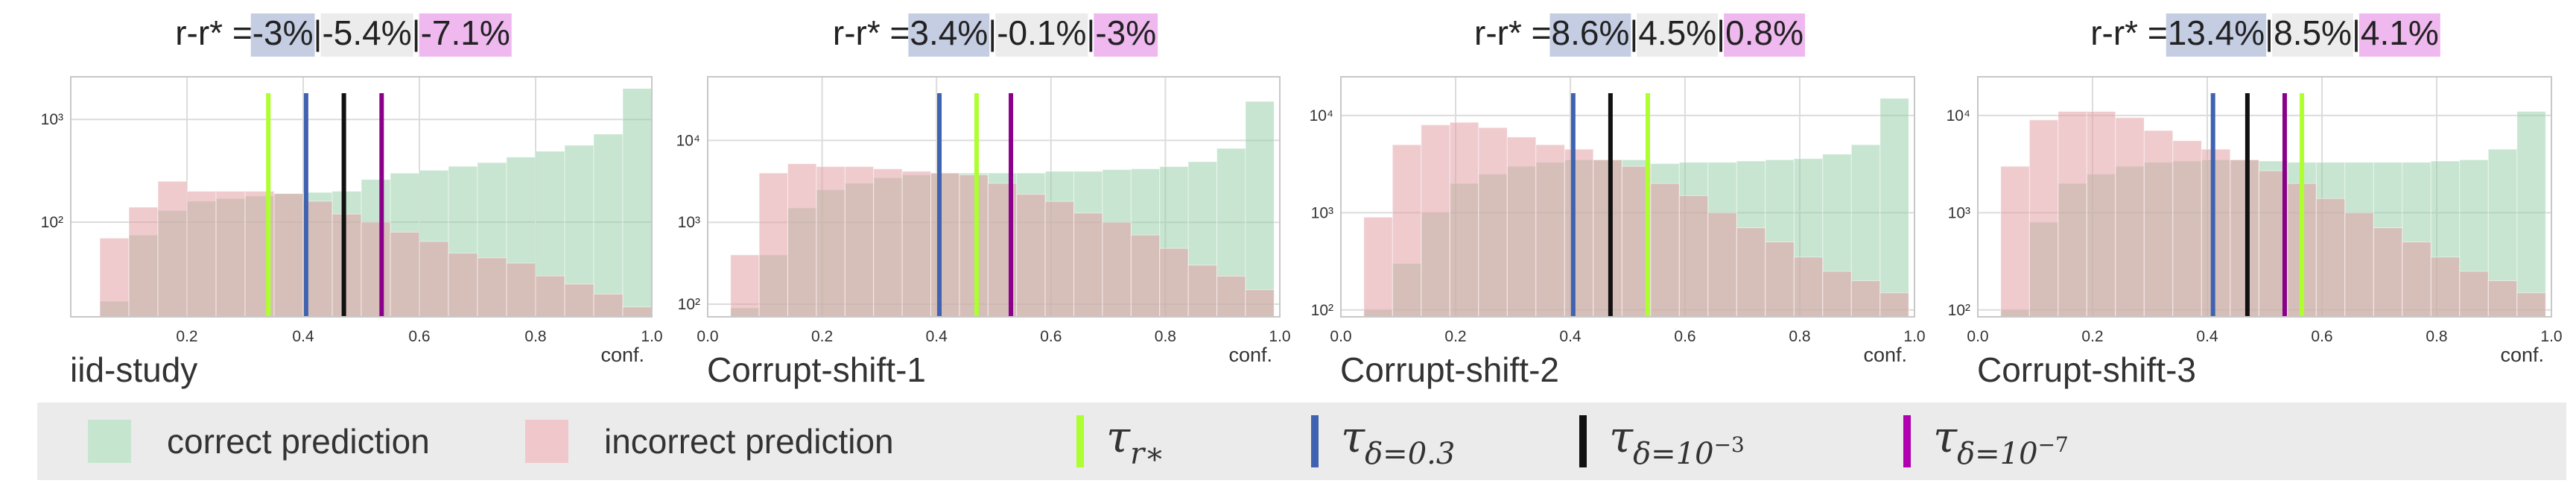 Image resolution: width=2576 pixels, height=495 pixels. Describe the element at coordinates (1322, 116) in the screenshot. I see `y-tick-label: 10⁴` at that location.